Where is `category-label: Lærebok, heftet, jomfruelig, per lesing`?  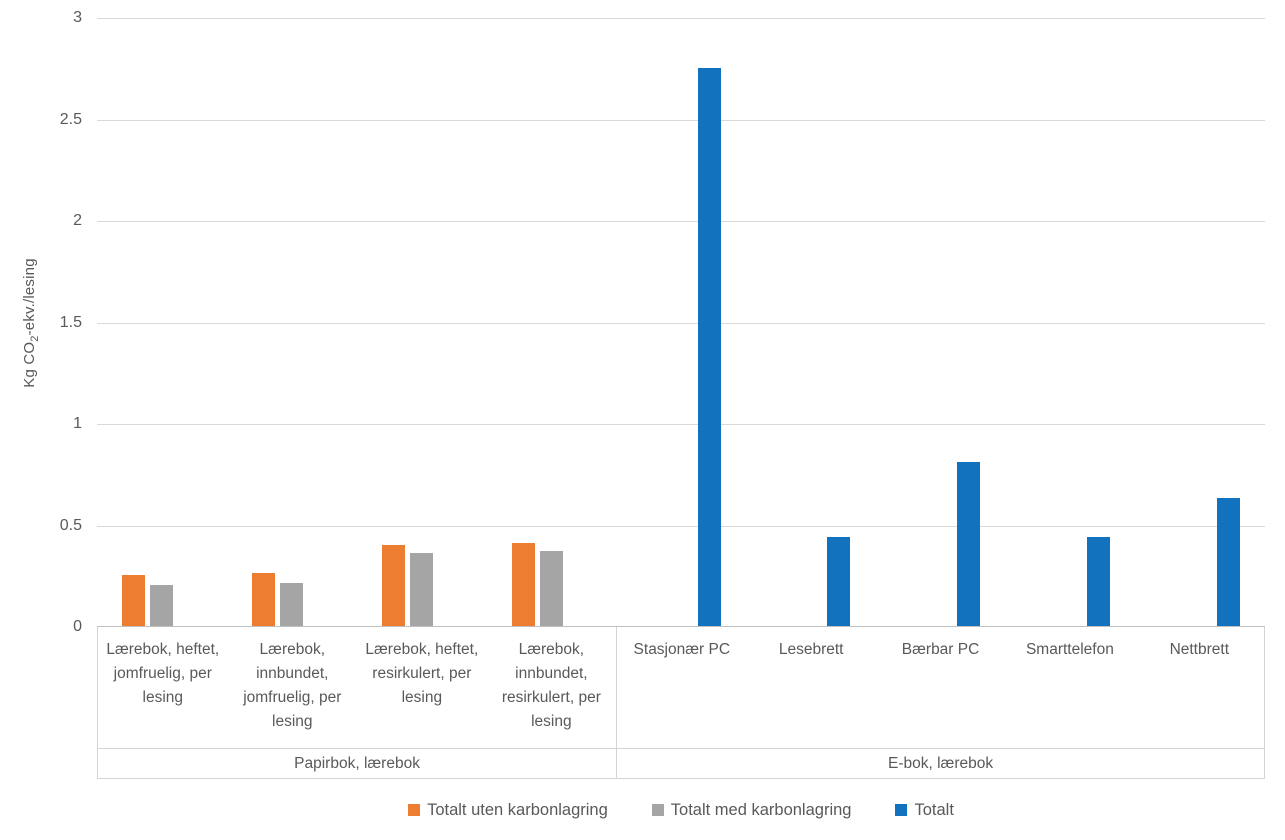
category-label: Lærebok, heftet, jomfruelig, per lesing is located at coordinates (163, 673).